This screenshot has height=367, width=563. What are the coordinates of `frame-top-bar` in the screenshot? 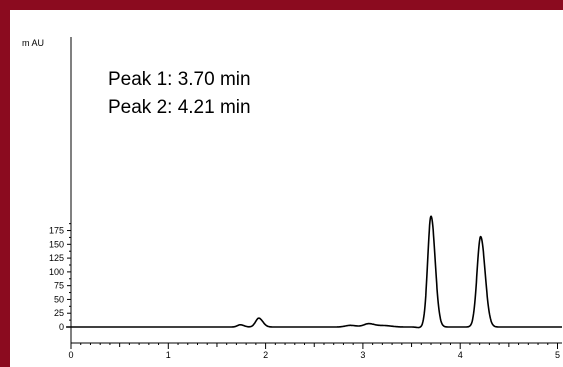 It's located at (281, 5).